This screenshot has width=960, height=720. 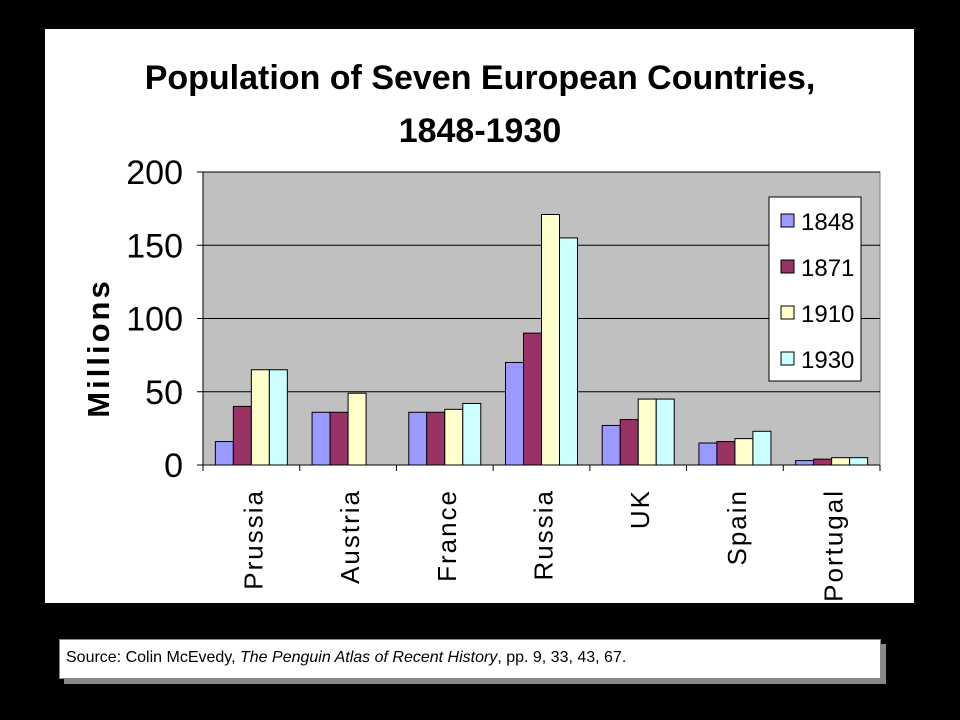 I want to click on source-suffix: , pp. 9, 33, 43, 67., so click(x=562, y=657).